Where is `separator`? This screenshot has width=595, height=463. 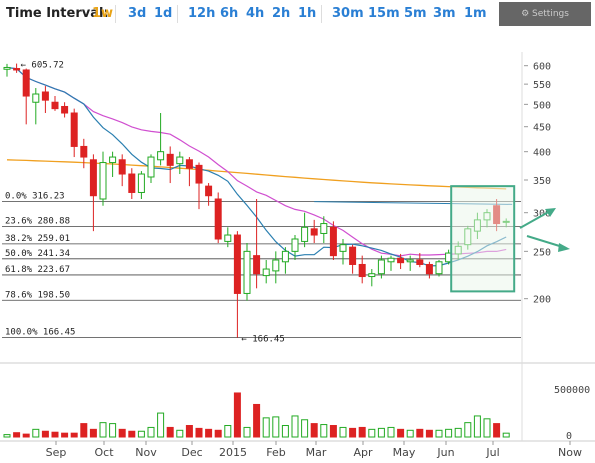
separator is located at coordinates (177, 14).